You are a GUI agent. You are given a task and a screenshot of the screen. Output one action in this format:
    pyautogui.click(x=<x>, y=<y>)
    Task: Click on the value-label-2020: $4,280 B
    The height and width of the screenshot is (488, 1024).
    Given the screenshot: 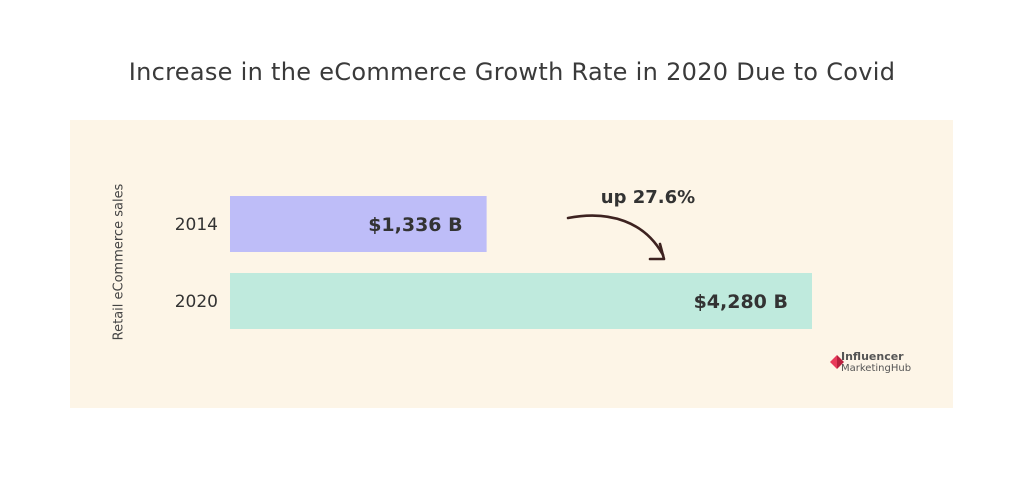 What is the action you would take?
    pyautogui.click(x=741, y=302)
    